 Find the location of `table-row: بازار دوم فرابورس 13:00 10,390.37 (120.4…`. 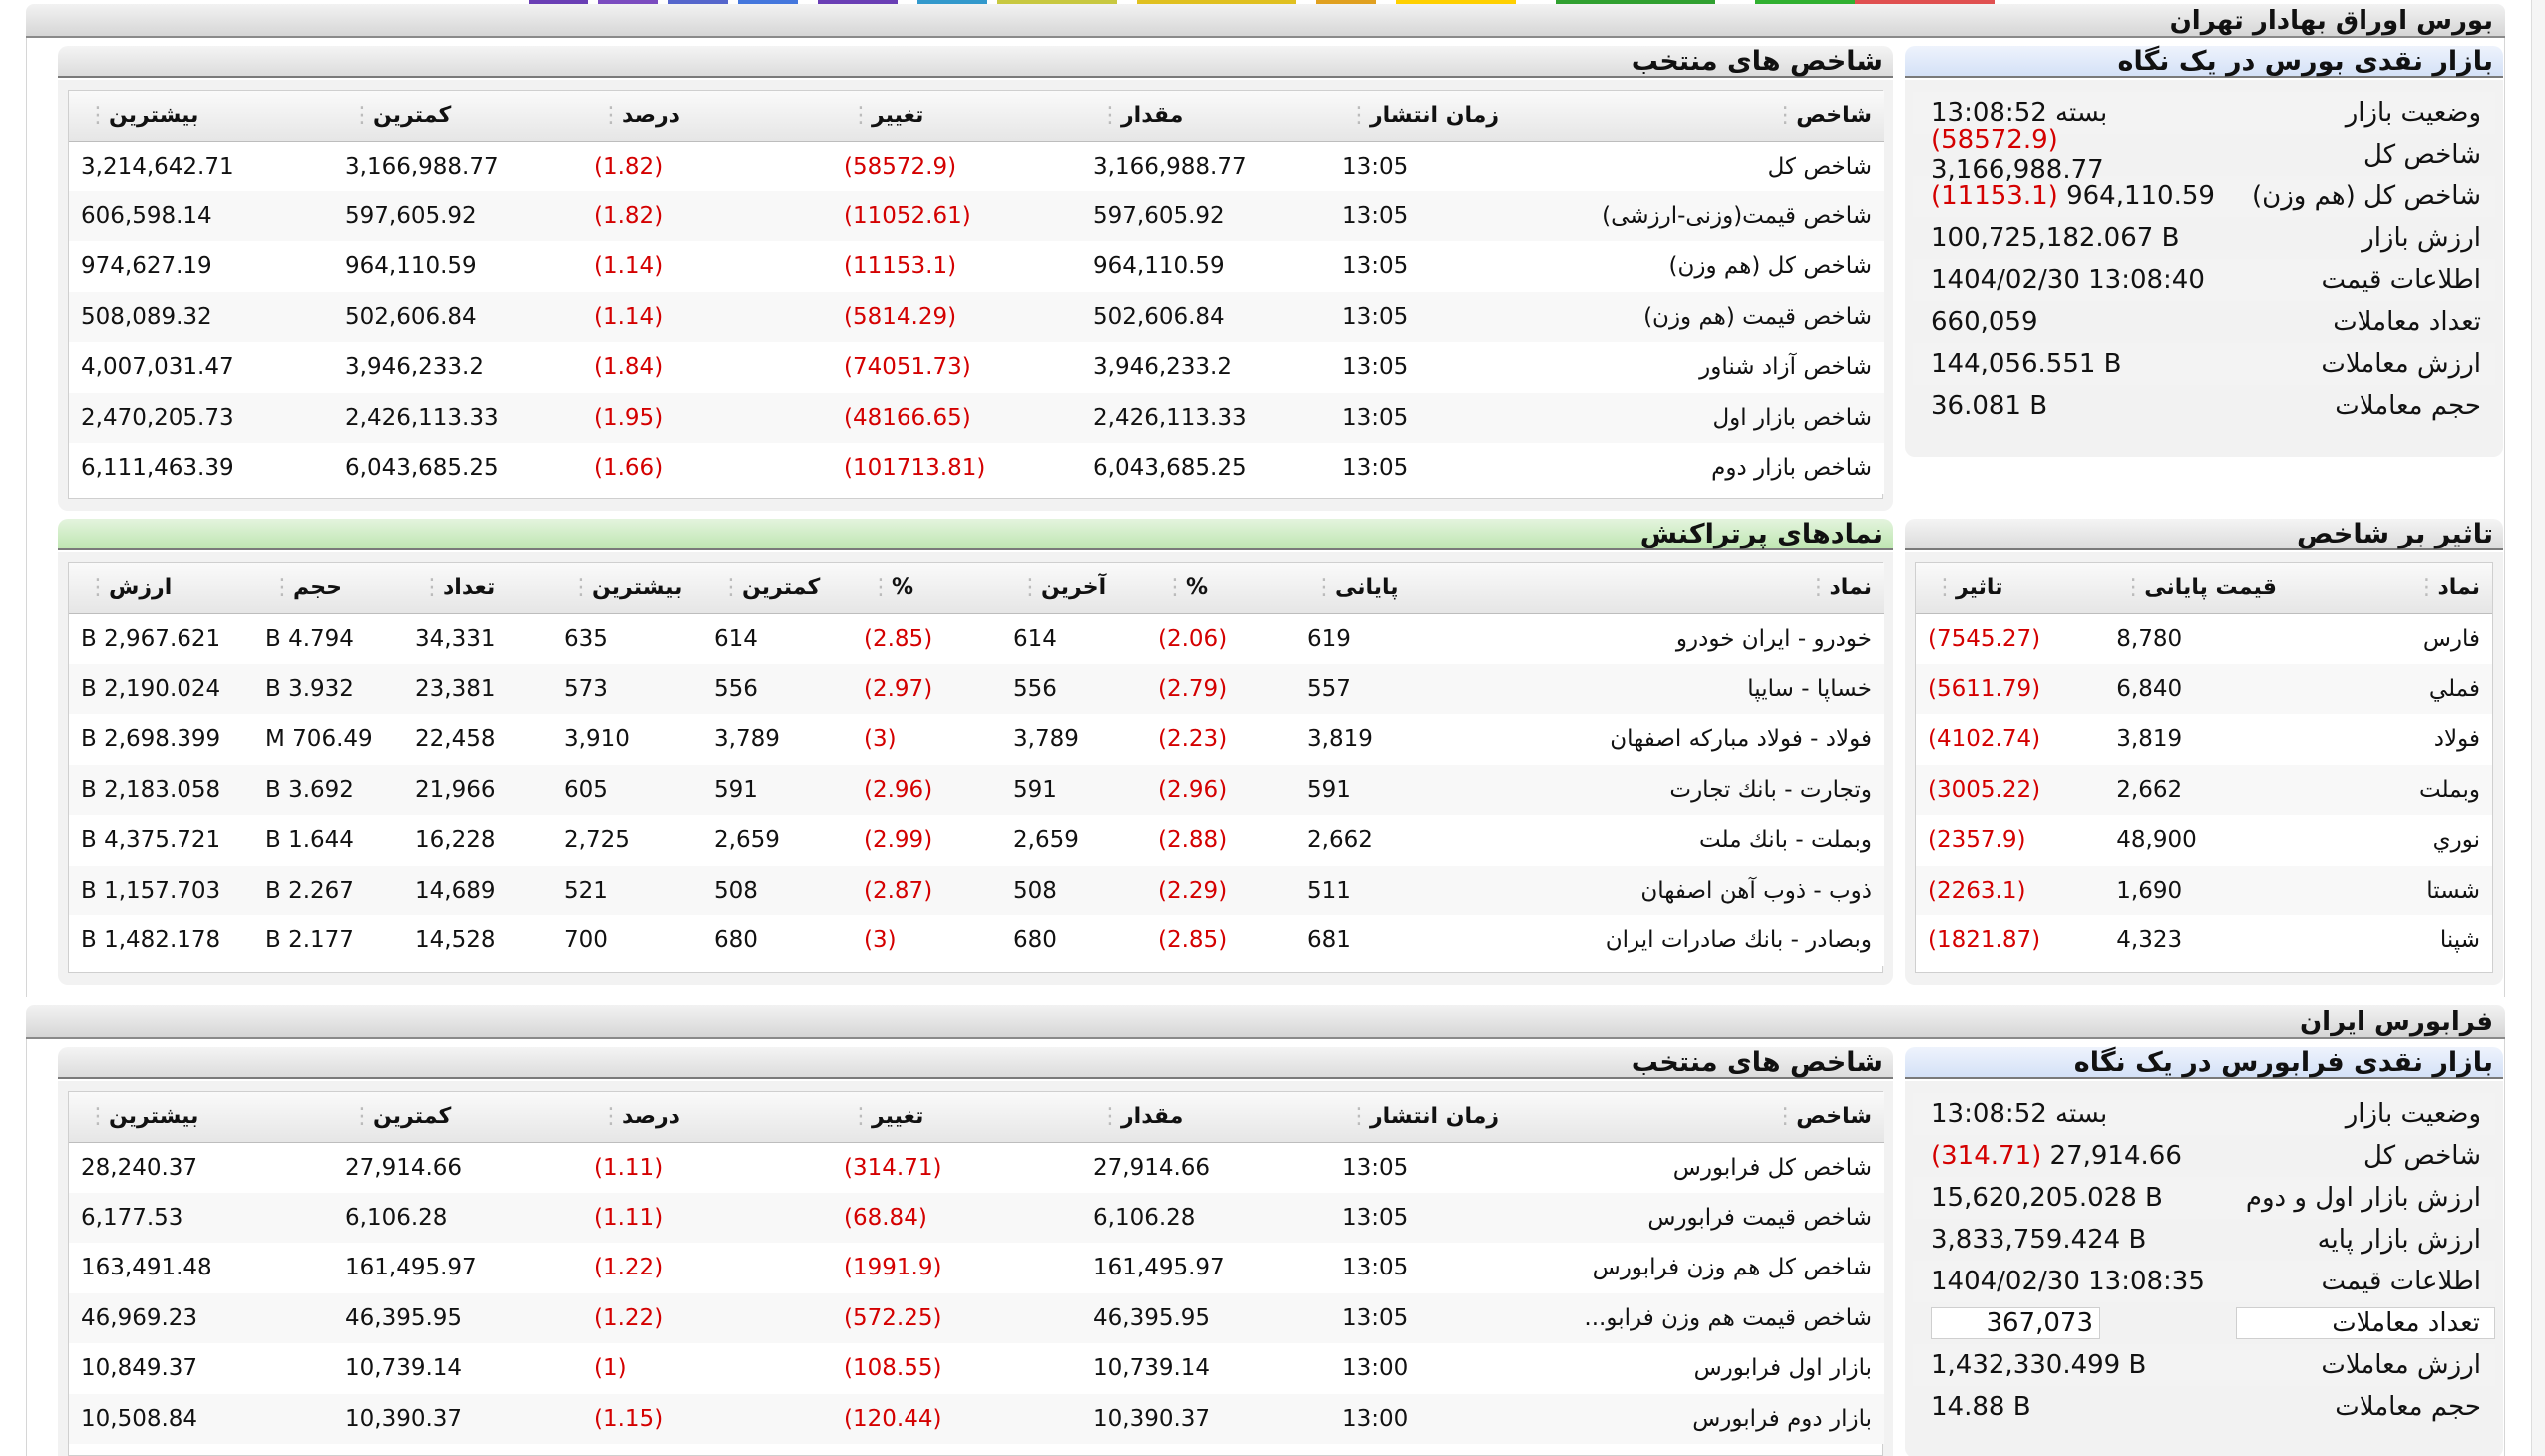

table-row: بازار دوم فرابورس 13:00 10,390.37 (120.4… is located at coordinates (976, 1418).